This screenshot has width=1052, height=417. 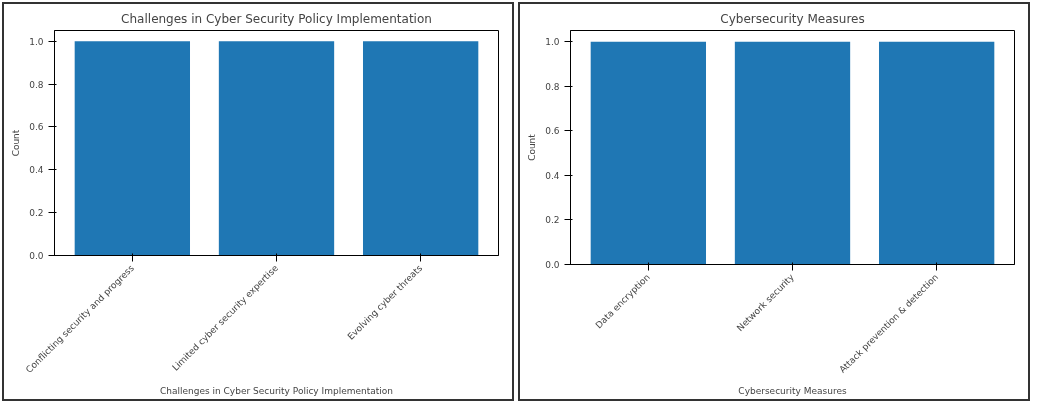 I want to click on chart-title: Challenges in Cyber Security Policy Implementation, so click(x=276, y=18).